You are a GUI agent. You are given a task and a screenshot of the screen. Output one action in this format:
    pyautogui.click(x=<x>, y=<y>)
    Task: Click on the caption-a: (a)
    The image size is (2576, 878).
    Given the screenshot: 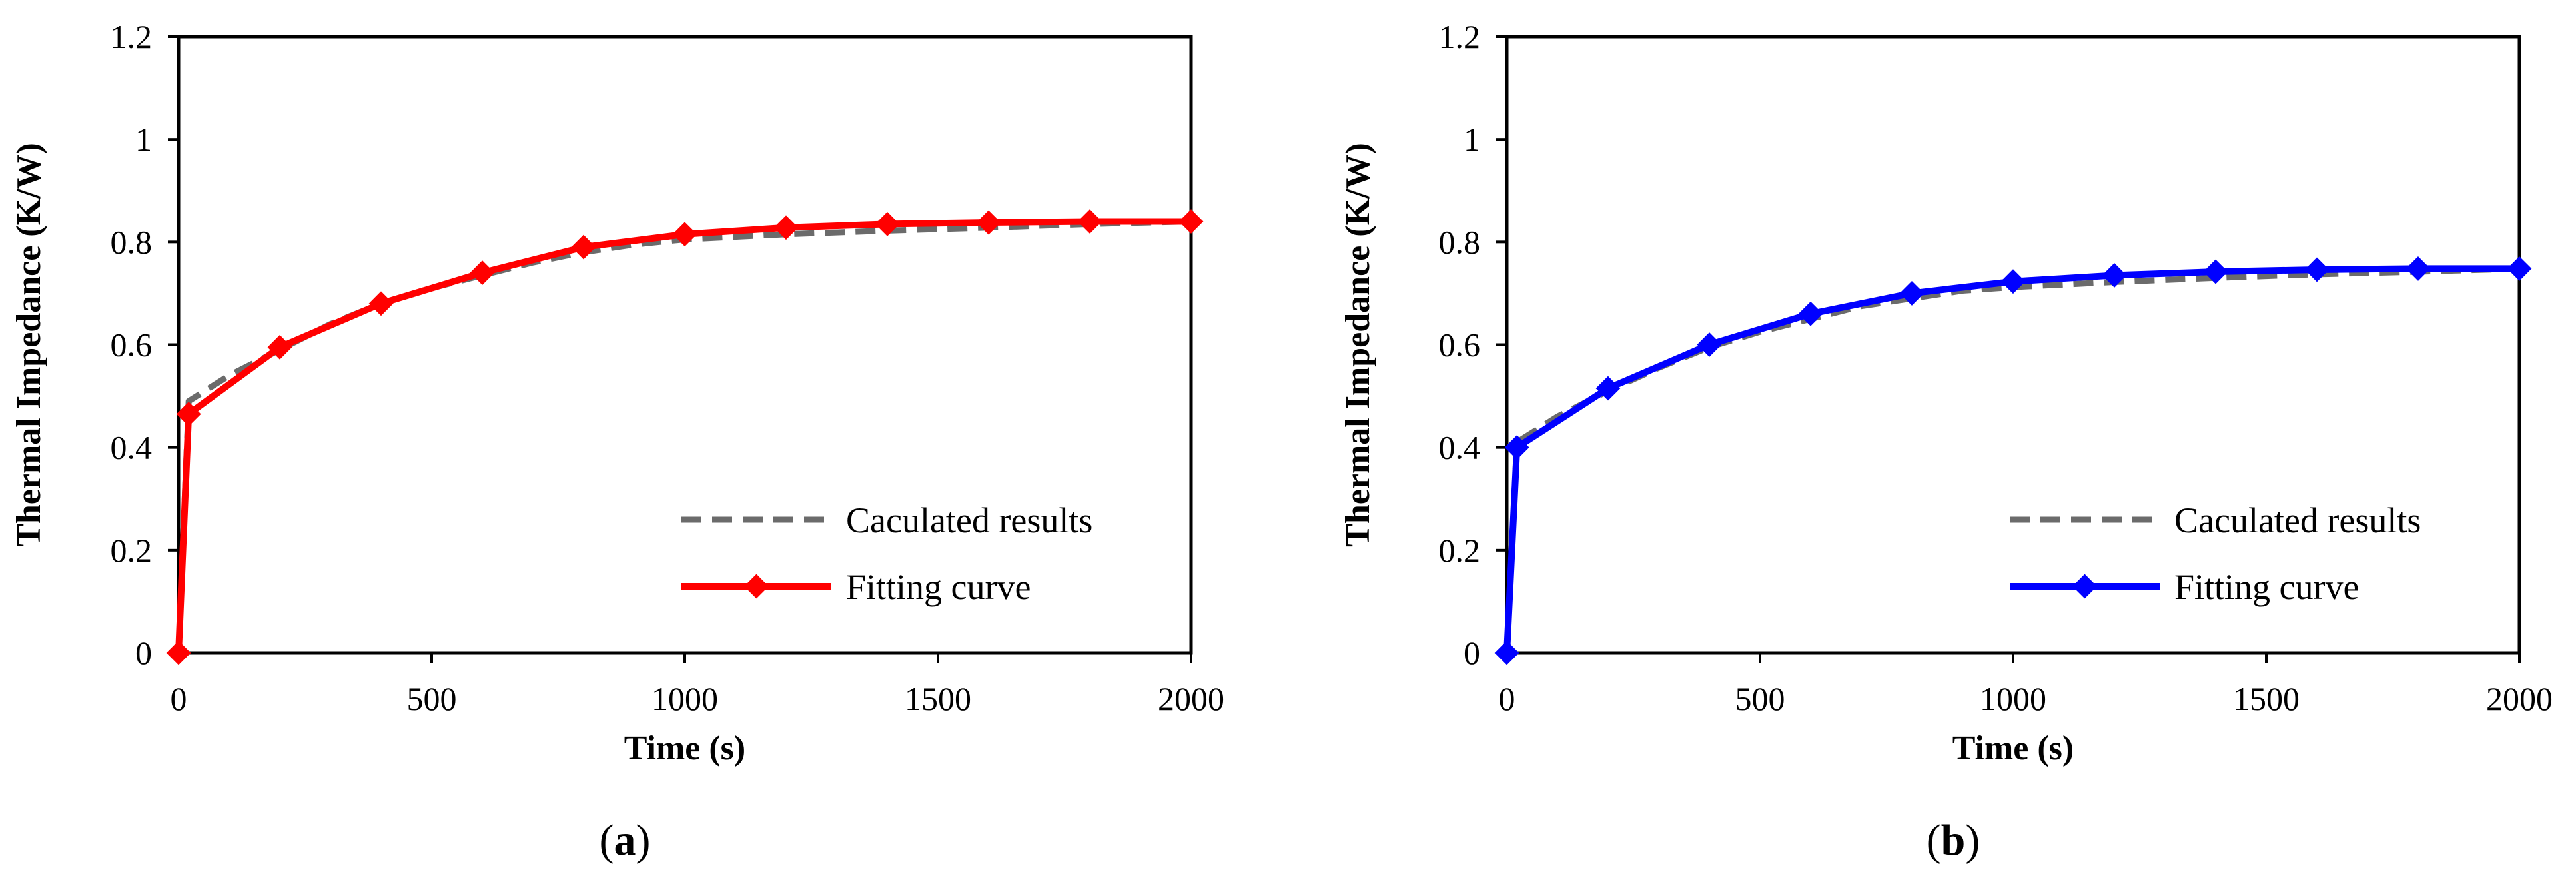 What is the action you would take?
    pyautogui.click(x=625, y=840)
    